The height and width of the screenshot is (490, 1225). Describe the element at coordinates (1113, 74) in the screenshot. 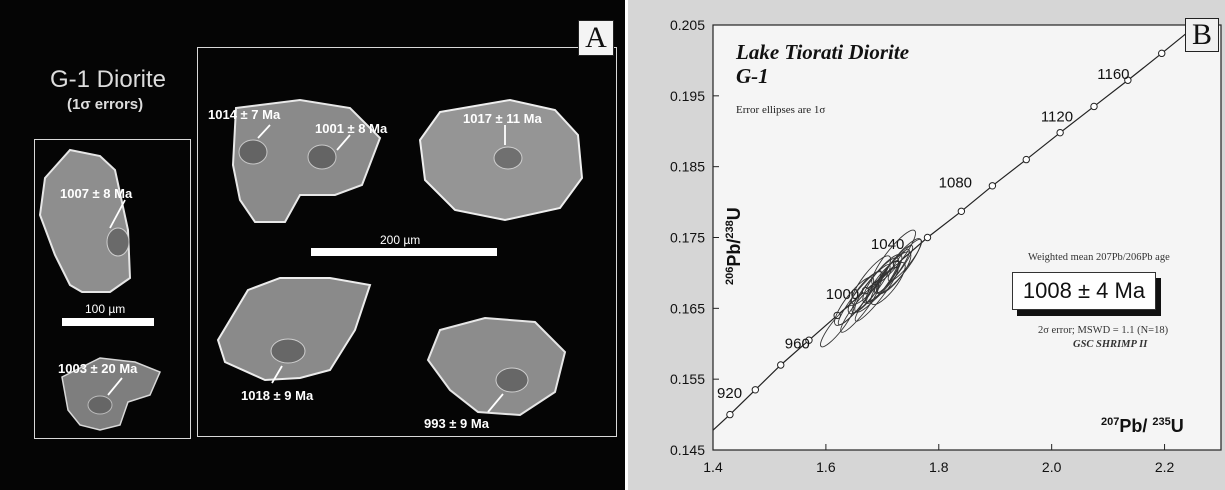

I see `concordia-age-label: 1160` at that location.